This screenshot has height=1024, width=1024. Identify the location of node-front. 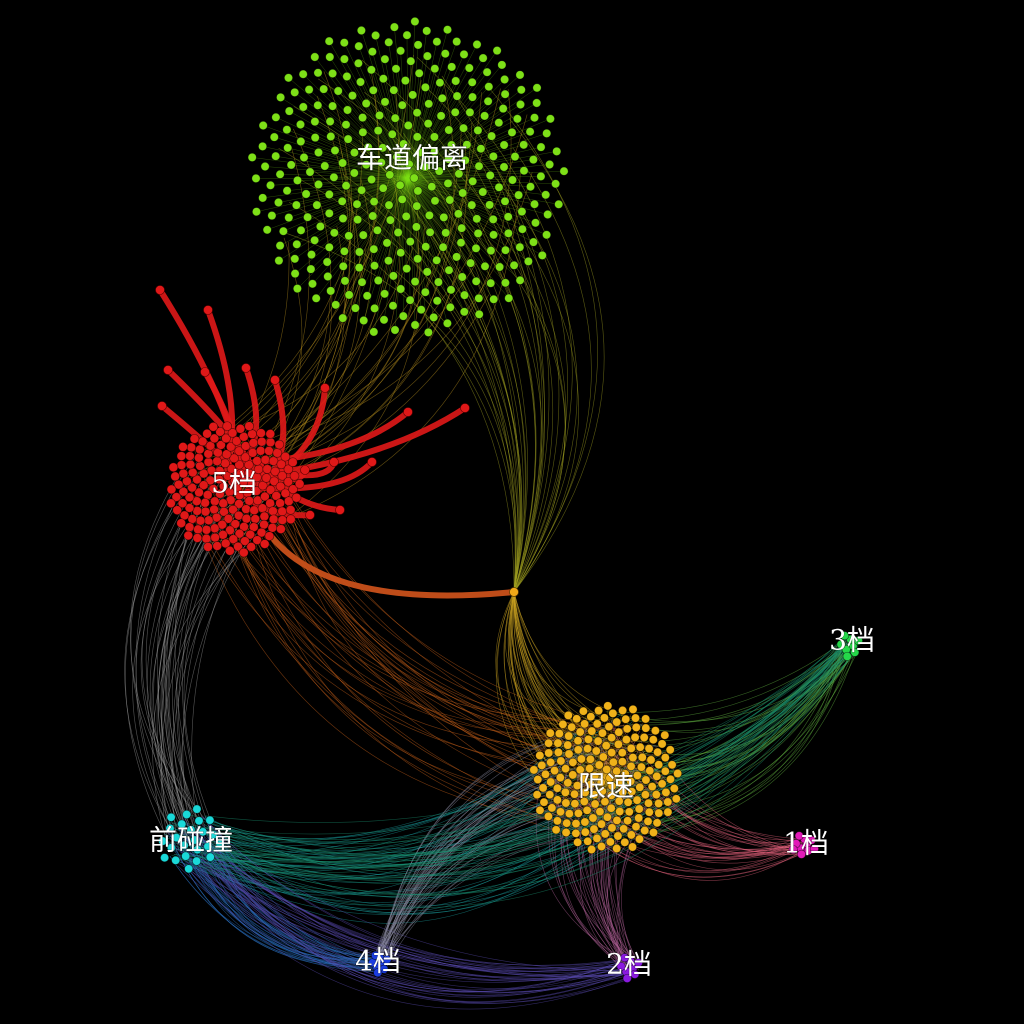
(163, 841).